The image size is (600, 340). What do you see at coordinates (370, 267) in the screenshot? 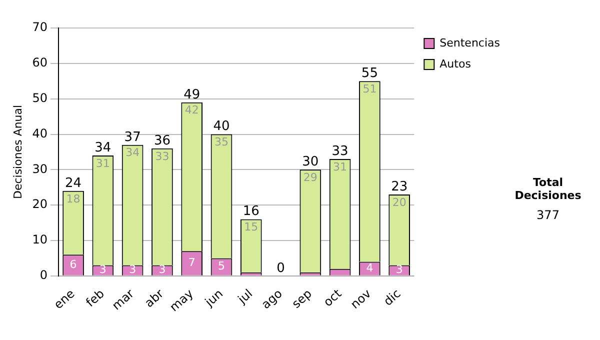
I see `data-label: 4` at bounding box center [370, 267].